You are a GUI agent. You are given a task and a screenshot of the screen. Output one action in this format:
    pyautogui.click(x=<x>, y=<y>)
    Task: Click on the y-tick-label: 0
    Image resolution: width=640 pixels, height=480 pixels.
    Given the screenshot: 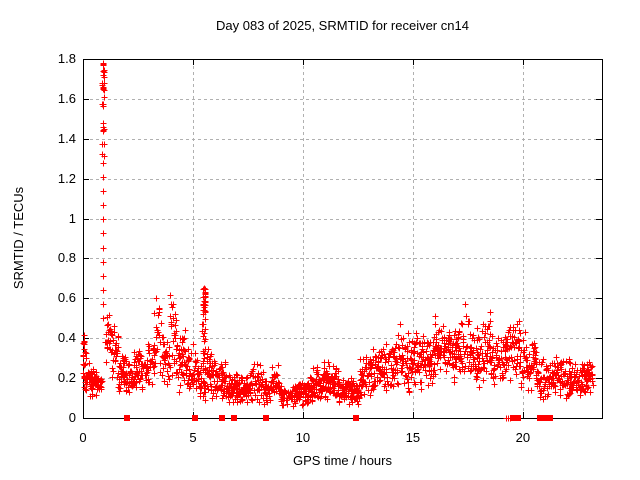 What is the action you would take?
    pyautogui.click(x=72, y=417)
    